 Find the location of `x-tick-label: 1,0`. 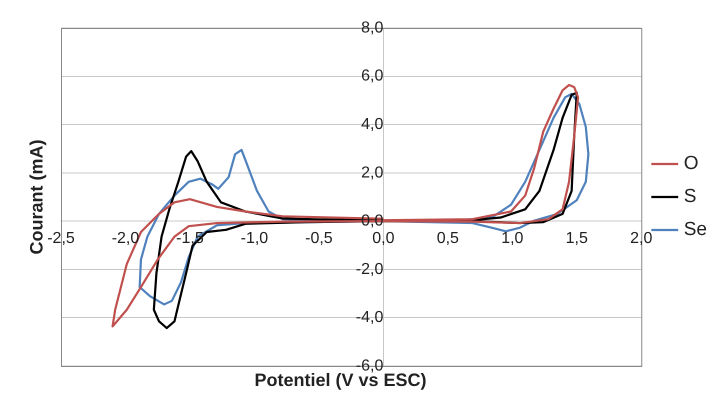

x-tick-label: 1,0 is located at coordinates (512, 239).